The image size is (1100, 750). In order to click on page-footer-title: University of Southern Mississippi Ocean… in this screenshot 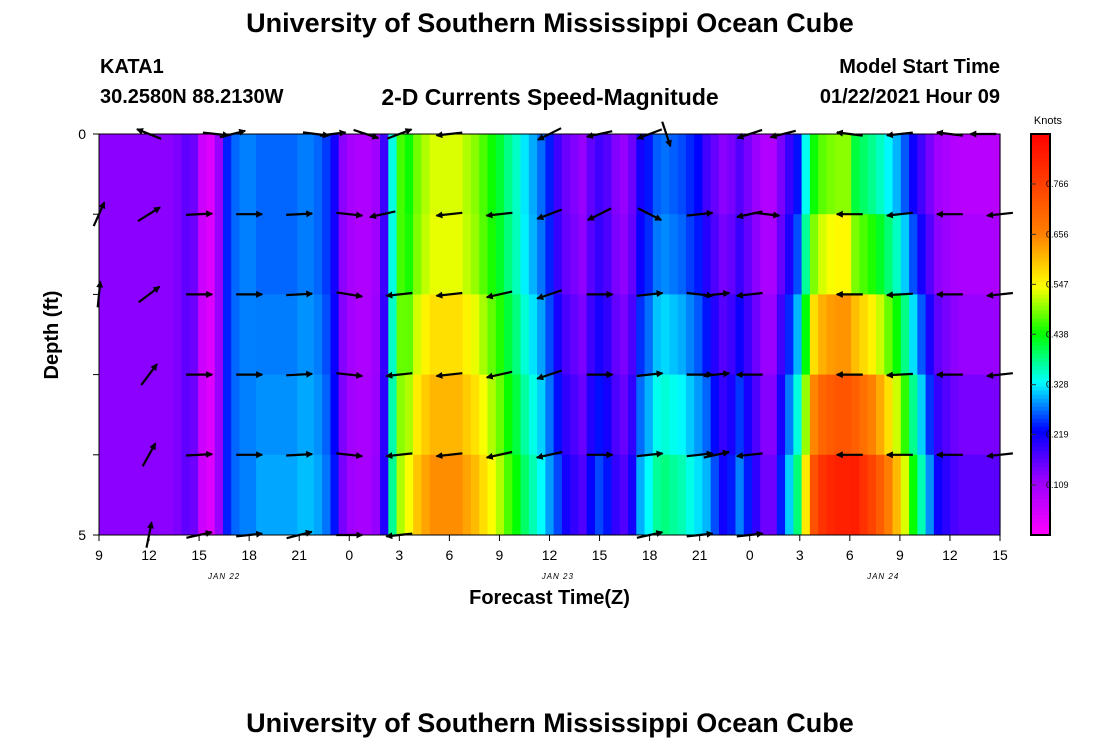, I will do `click(550, 723)`.